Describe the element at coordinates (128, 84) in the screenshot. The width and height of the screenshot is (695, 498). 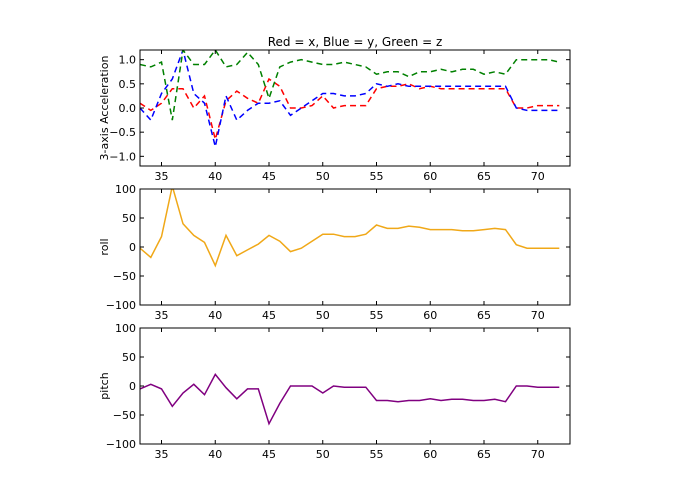
I see `y-tick-label: 0.5` at that location.